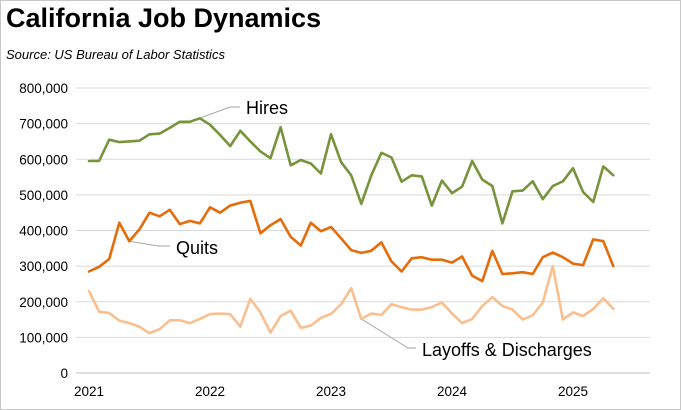 This screenshot has width=681, height=410. What do you see at coordinates (43, 195) in the screenshot?
I see `y-tick-label: 500,000` at bounding box center [43, 195].